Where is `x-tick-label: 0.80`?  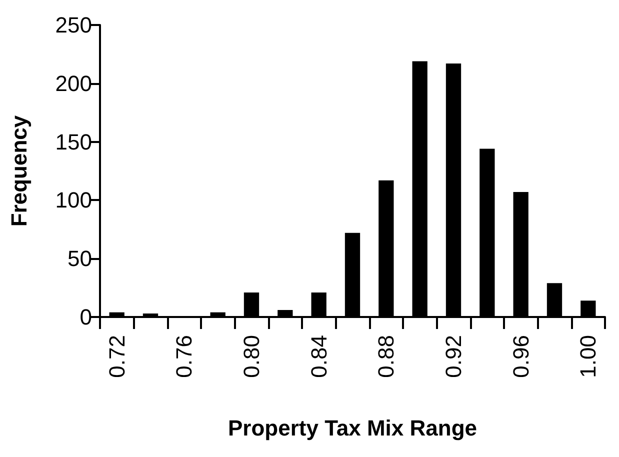 x-tick-label: 0.80 is located at coordinates (251, 356).